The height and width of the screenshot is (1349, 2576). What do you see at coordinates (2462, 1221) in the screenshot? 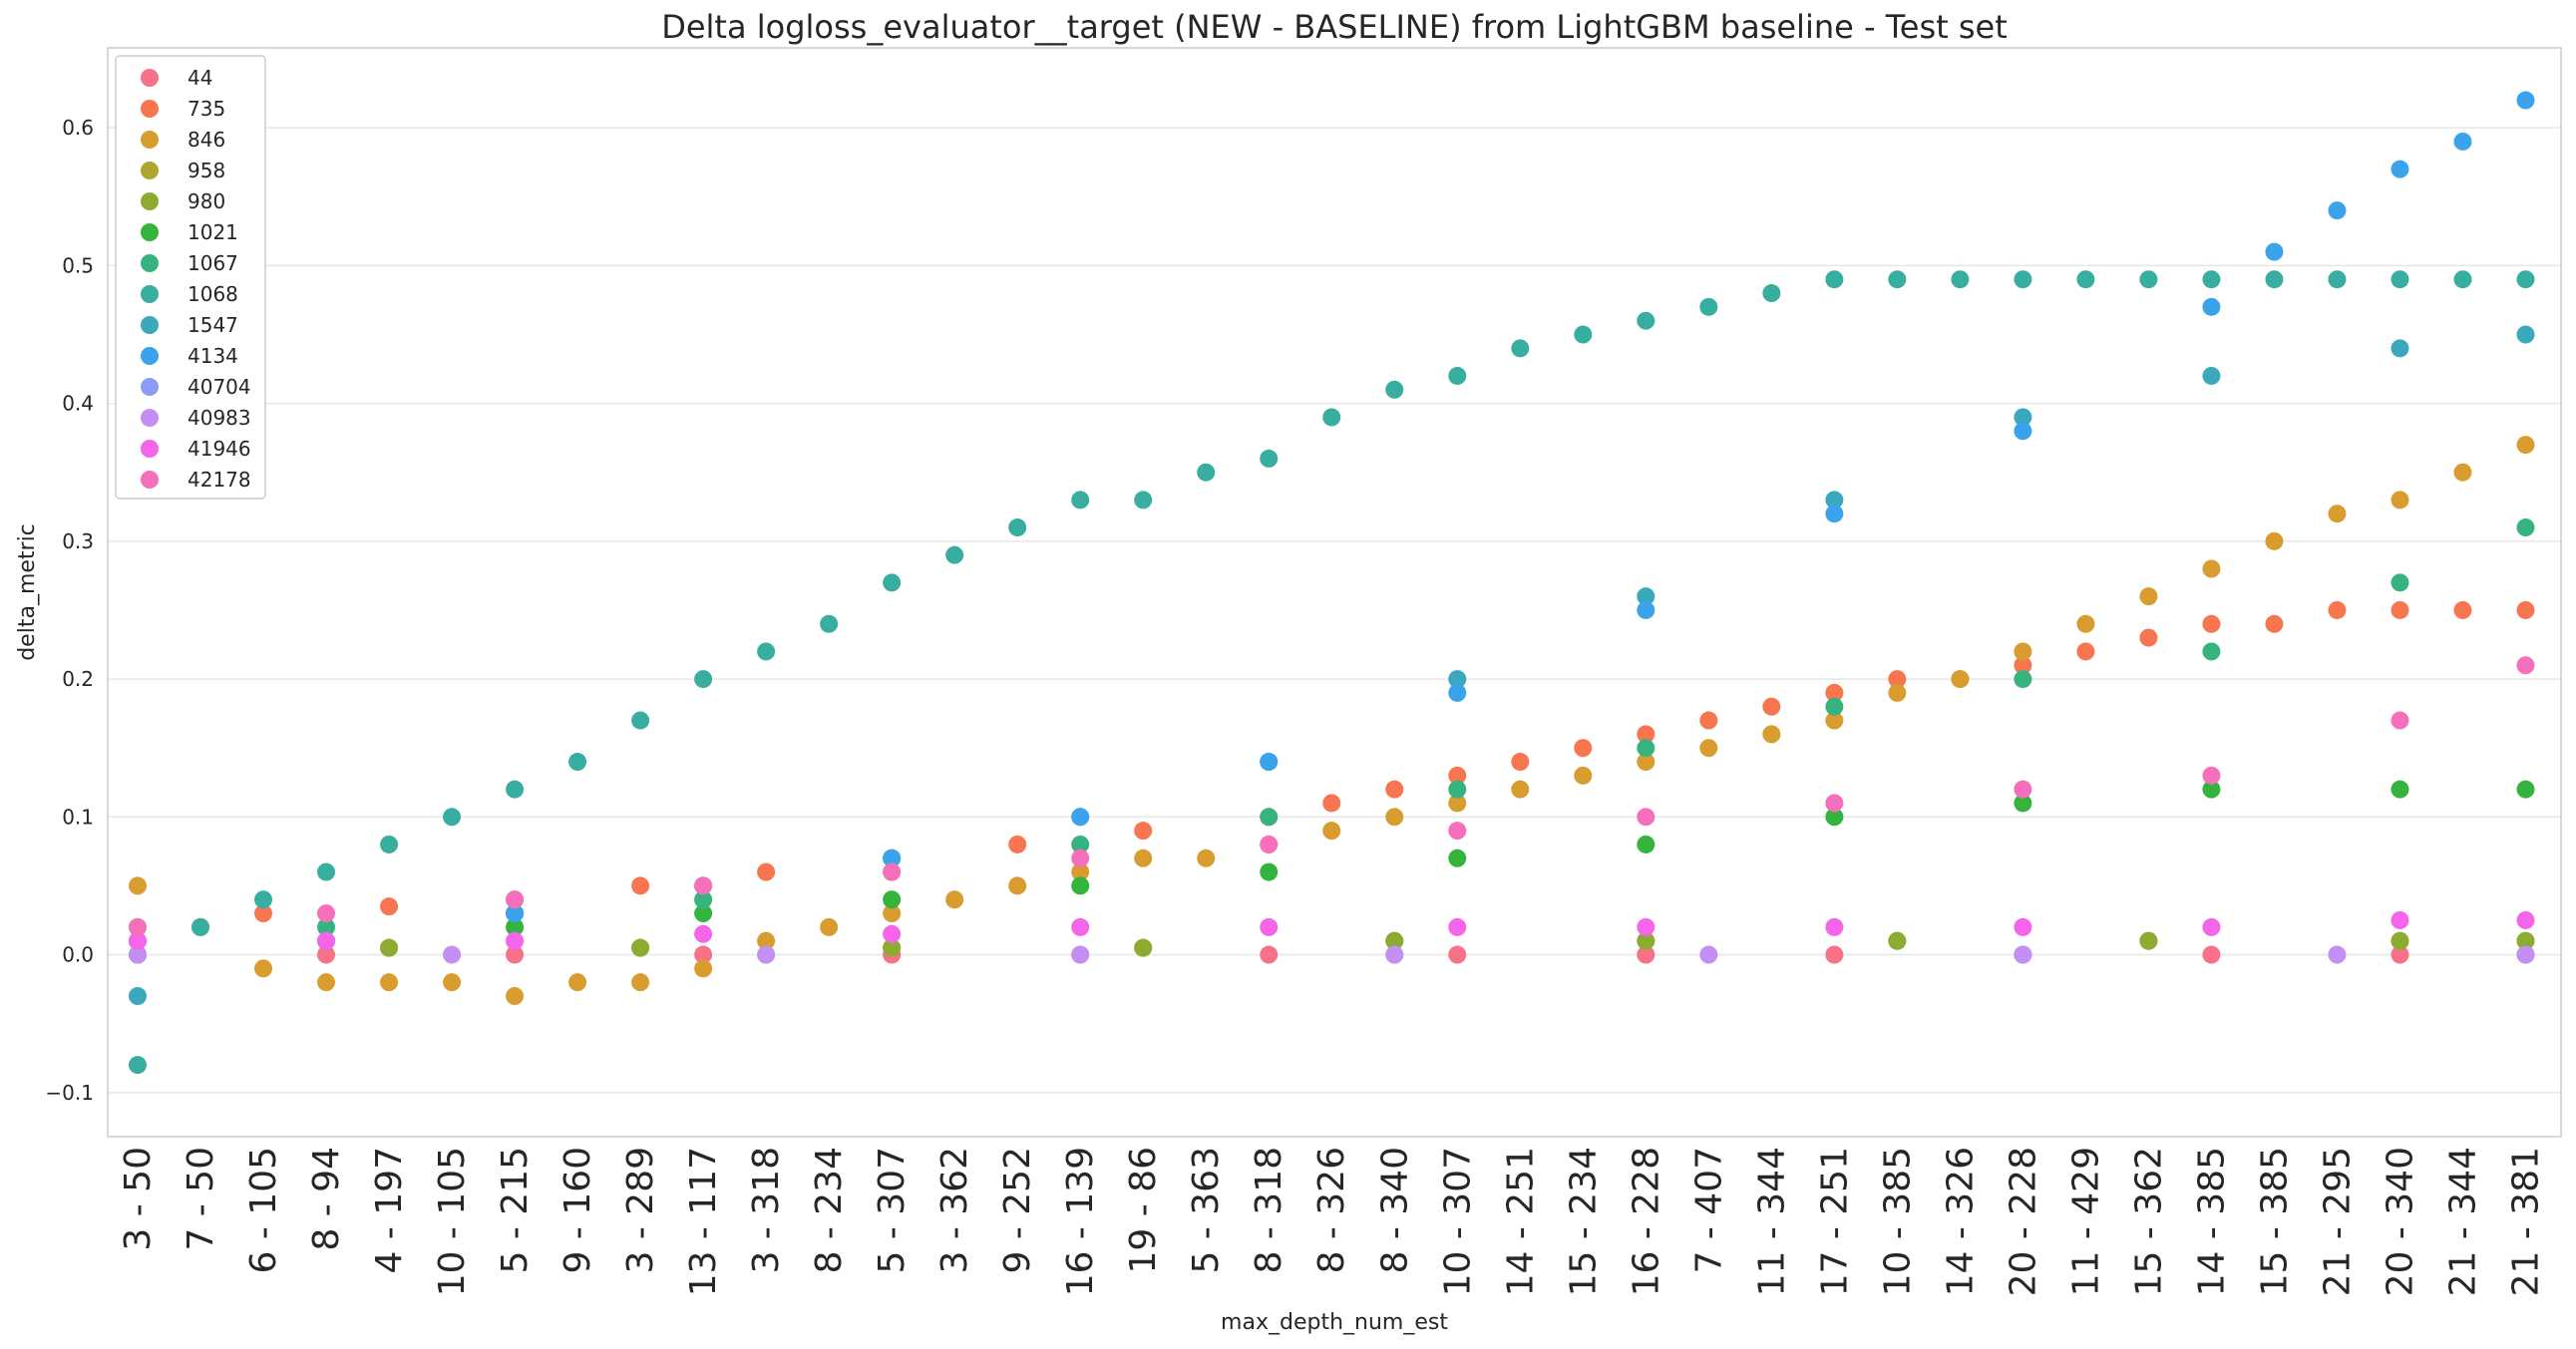
I see `x-tick-label: 21 - 344` at bounding box center [2462, 1221].